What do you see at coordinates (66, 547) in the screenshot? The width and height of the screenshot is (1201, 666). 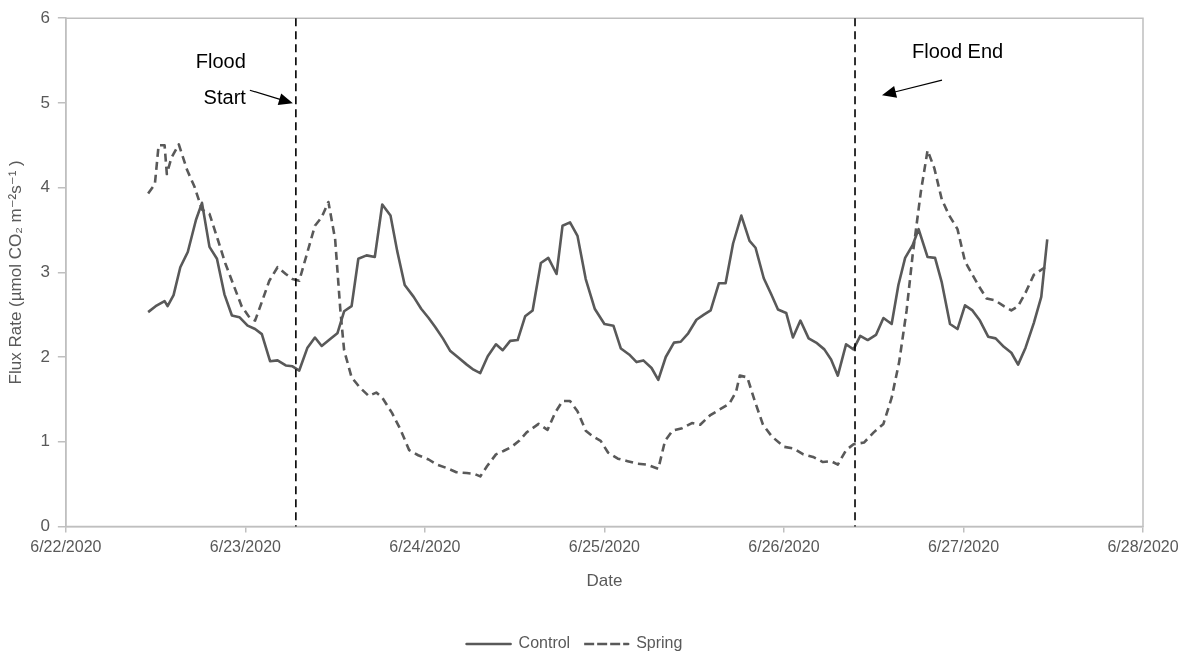 I see `x-tick-label: 6/22/2020` at bounding box center [66, 547].